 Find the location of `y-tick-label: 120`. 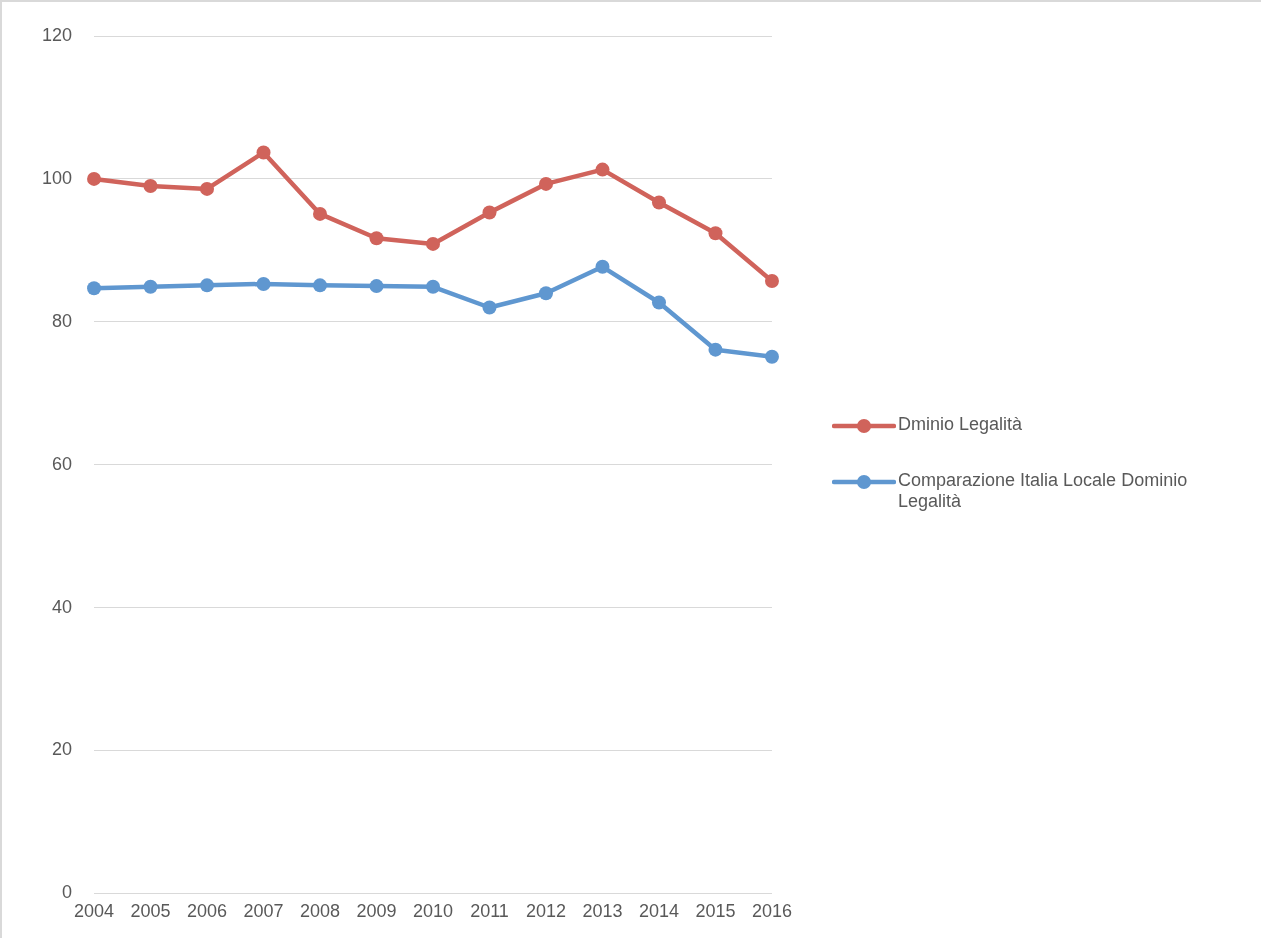

y-tick-label: 120 is located at coordinates (57, 34).